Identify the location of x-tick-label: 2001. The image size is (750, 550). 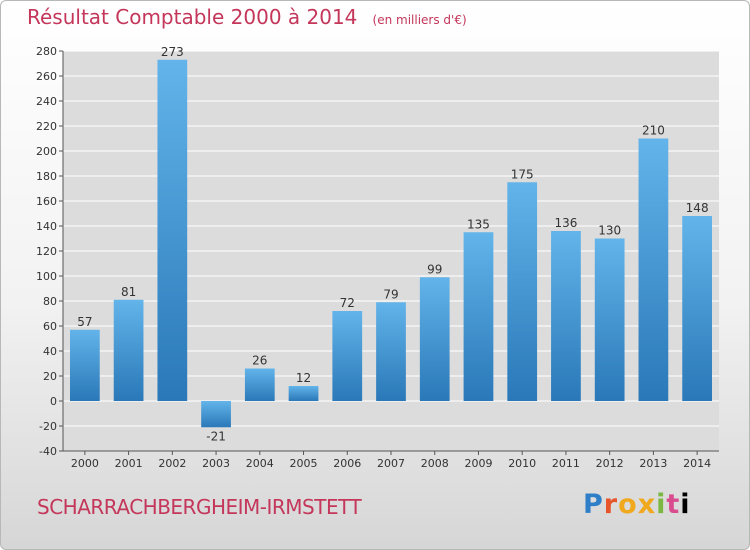
(129, 463).